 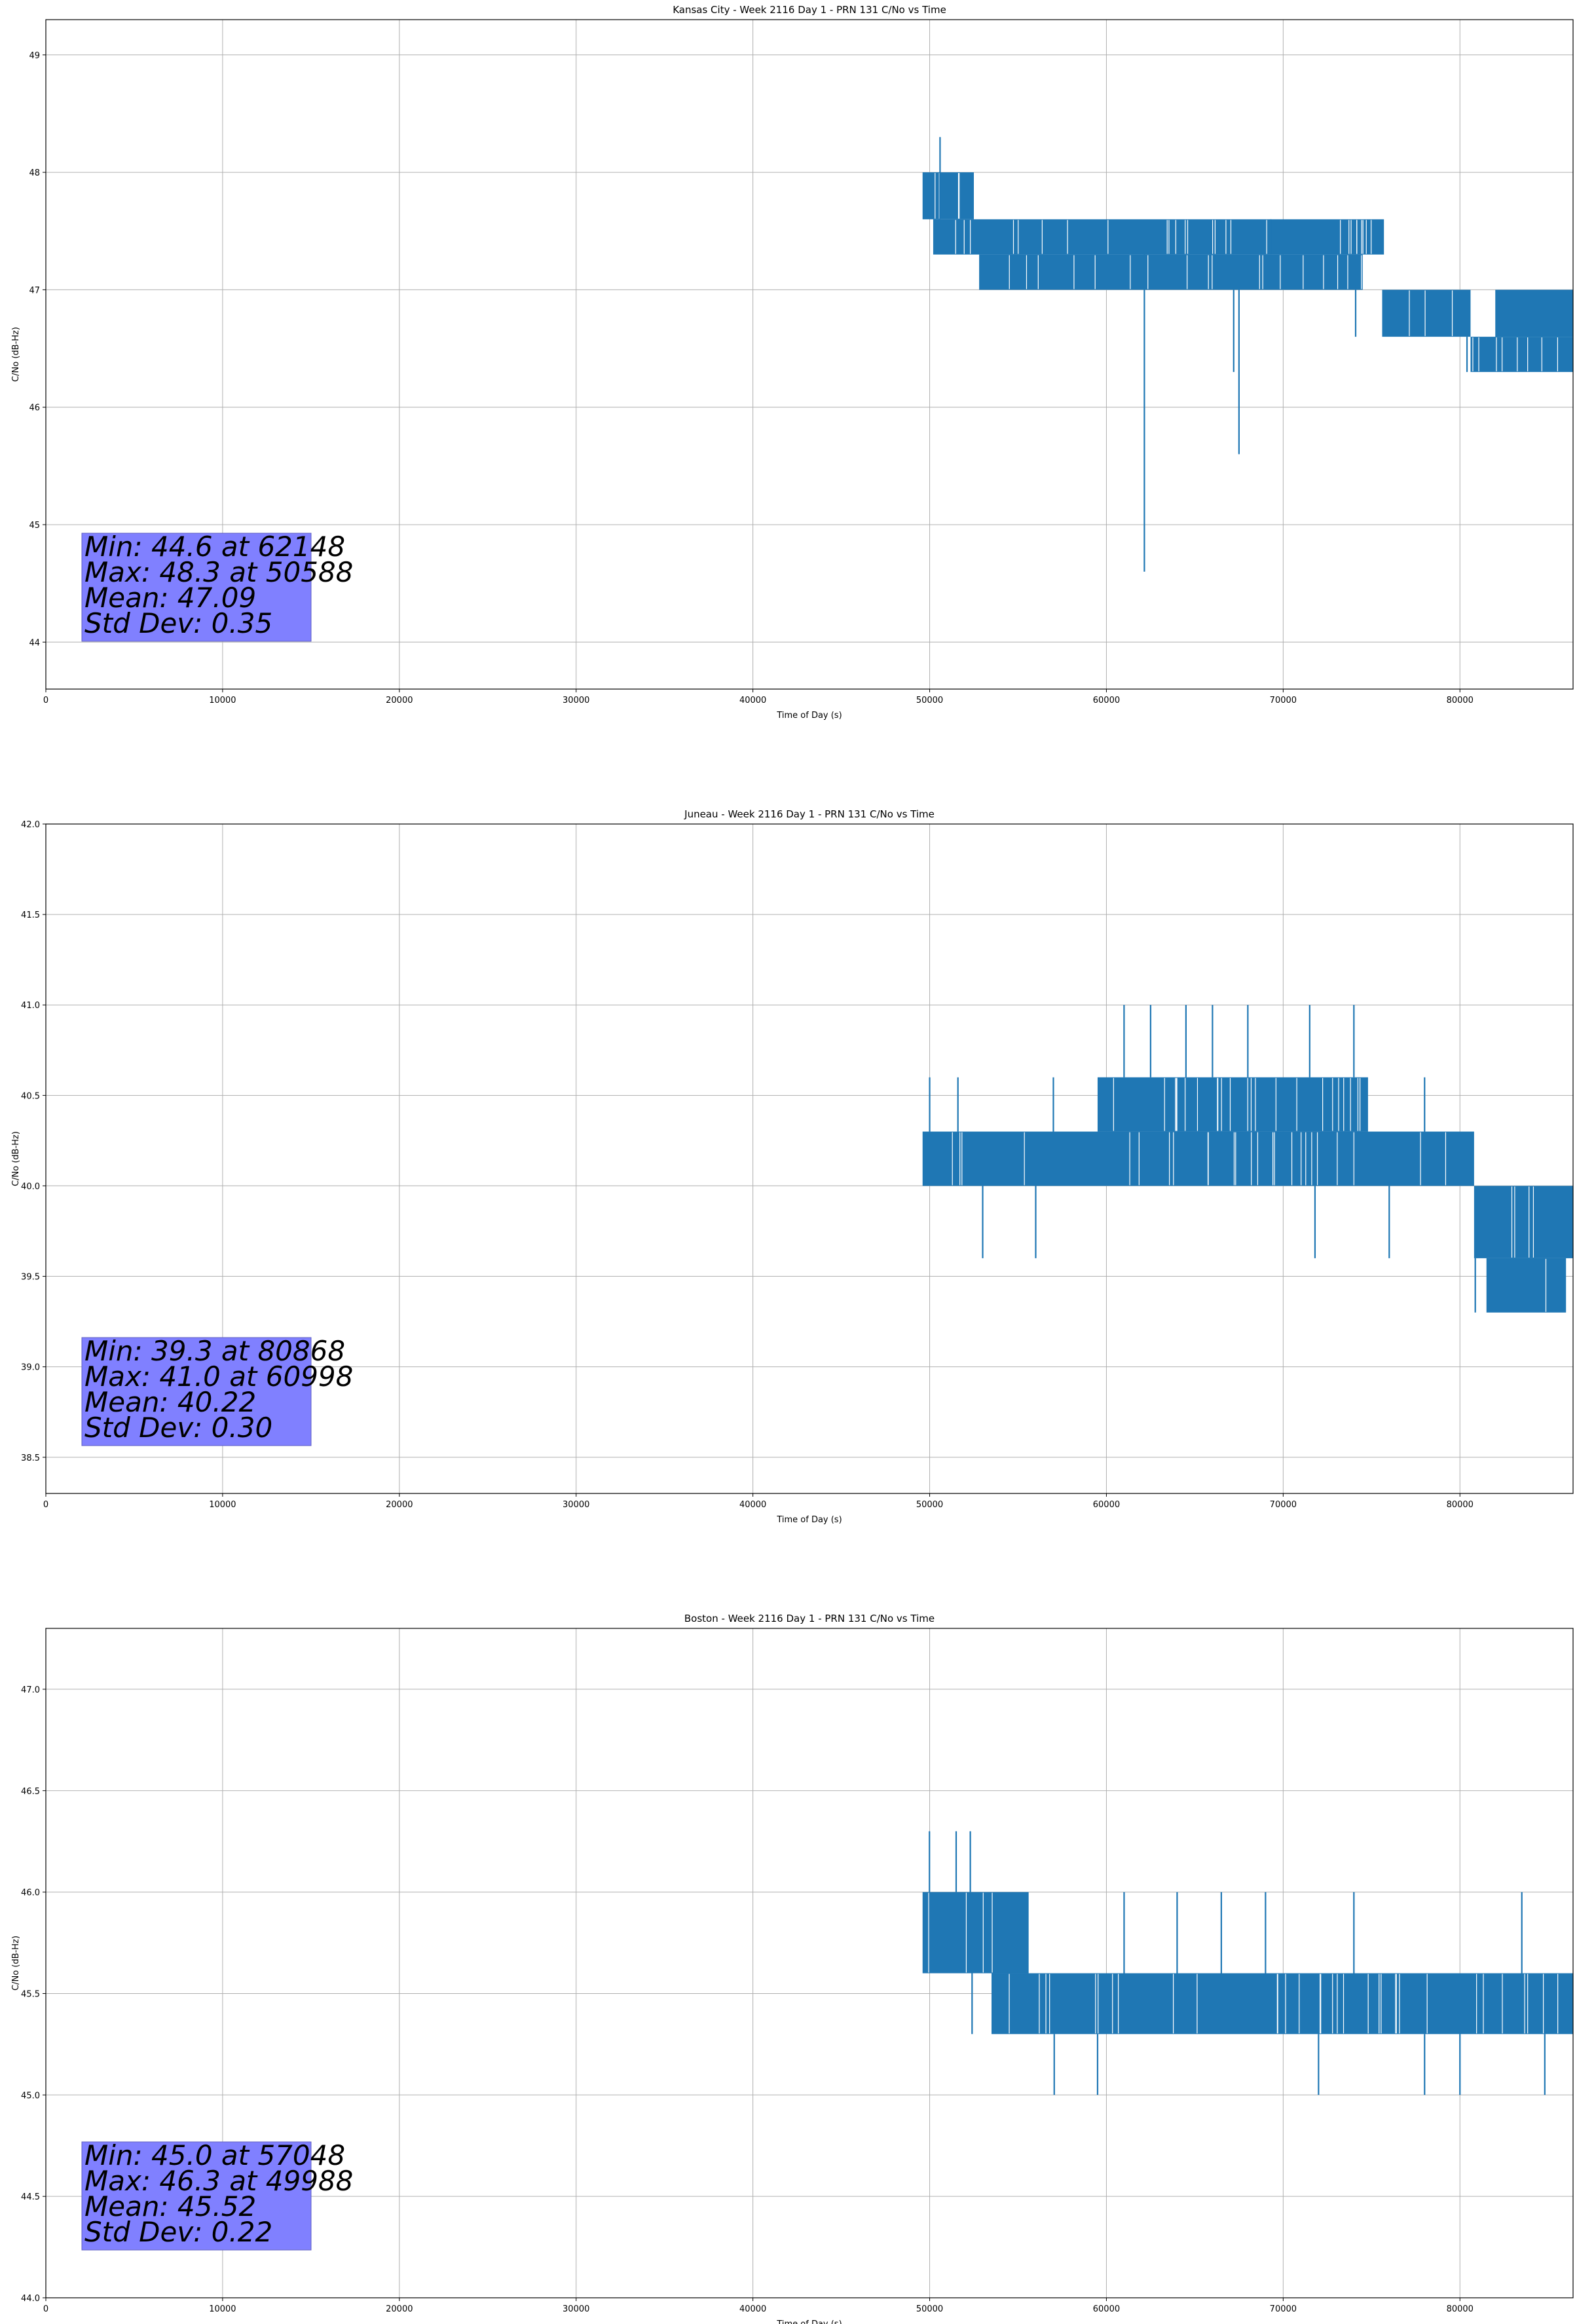 What do you see at coordinates (34, 173) in the screenshot?
I see `y-tick-label: 48` at bounding box center [34, 173].